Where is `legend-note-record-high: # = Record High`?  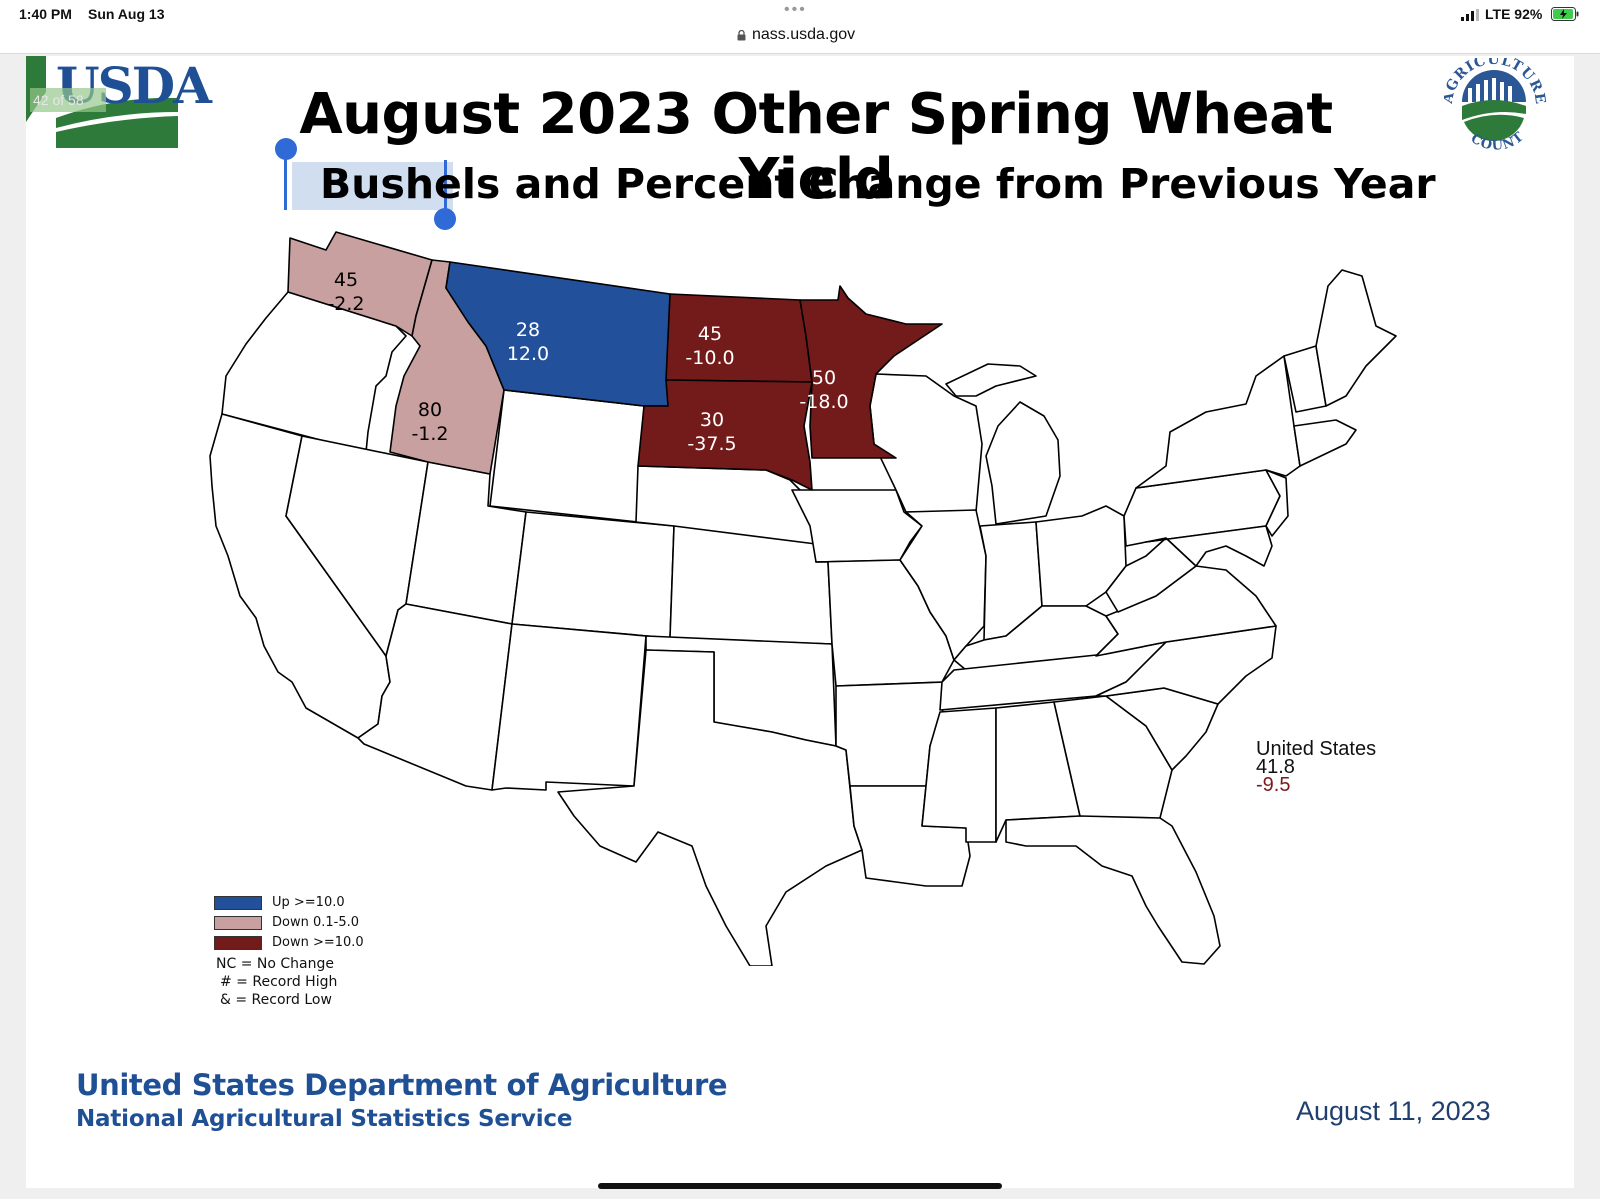
legend-note-record-high: # = Record High is located at coordinates (279, 982).